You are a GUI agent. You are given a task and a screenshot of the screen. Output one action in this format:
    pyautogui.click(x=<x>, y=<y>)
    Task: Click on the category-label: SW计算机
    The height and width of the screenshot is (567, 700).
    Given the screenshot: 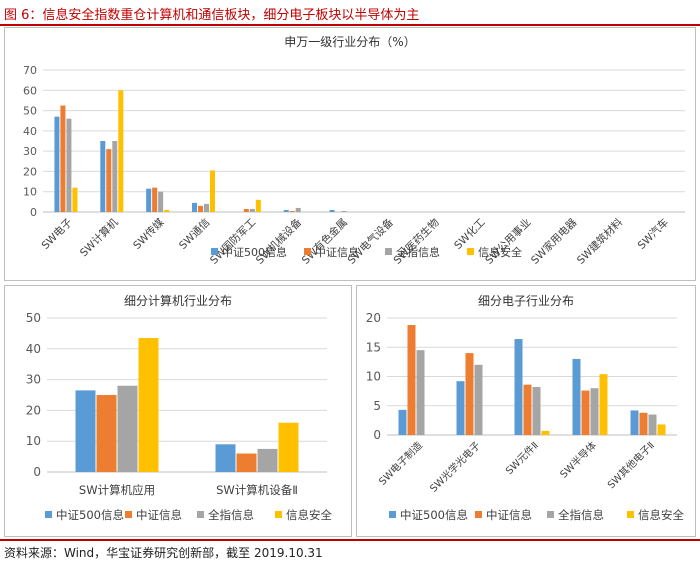 What is the action you would take?
    pyautogui.click(x=99, y=237)
    